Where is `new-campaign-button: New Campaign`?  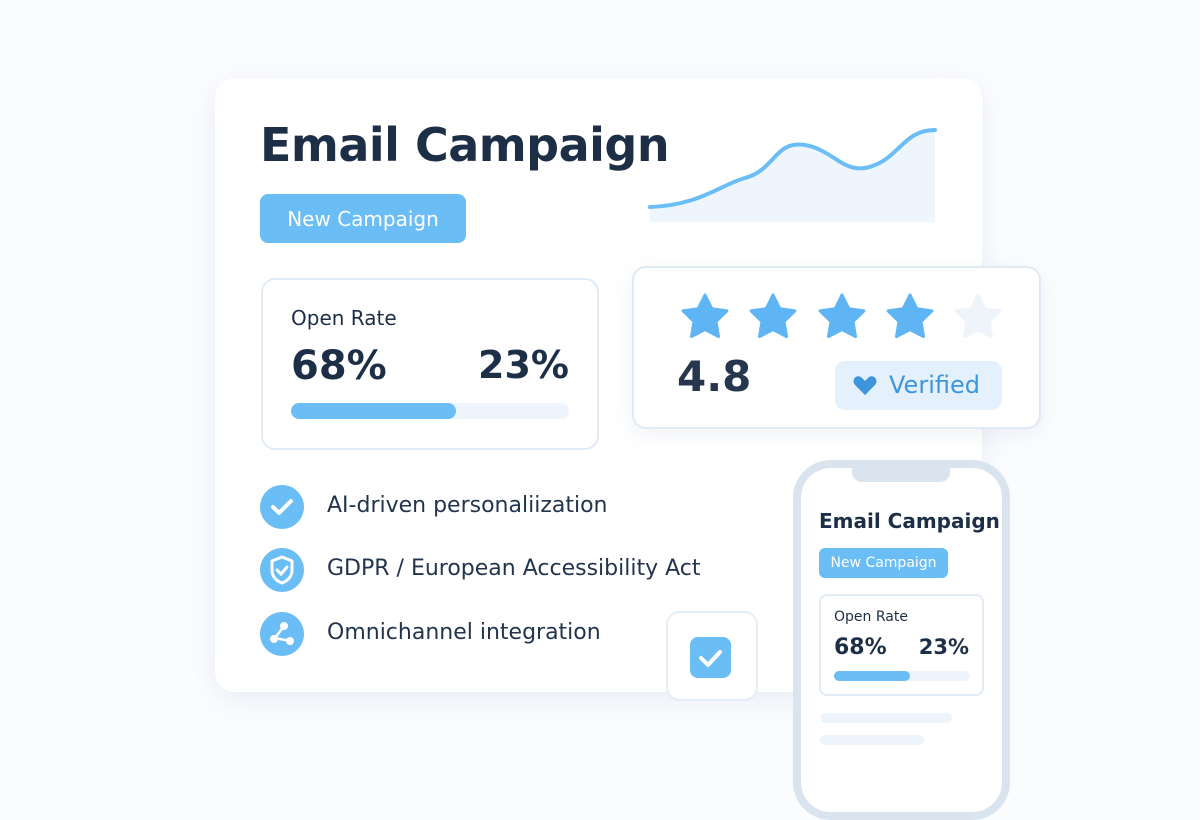
new-campaign-button: New Campaign is located at coordinates (363, 218).